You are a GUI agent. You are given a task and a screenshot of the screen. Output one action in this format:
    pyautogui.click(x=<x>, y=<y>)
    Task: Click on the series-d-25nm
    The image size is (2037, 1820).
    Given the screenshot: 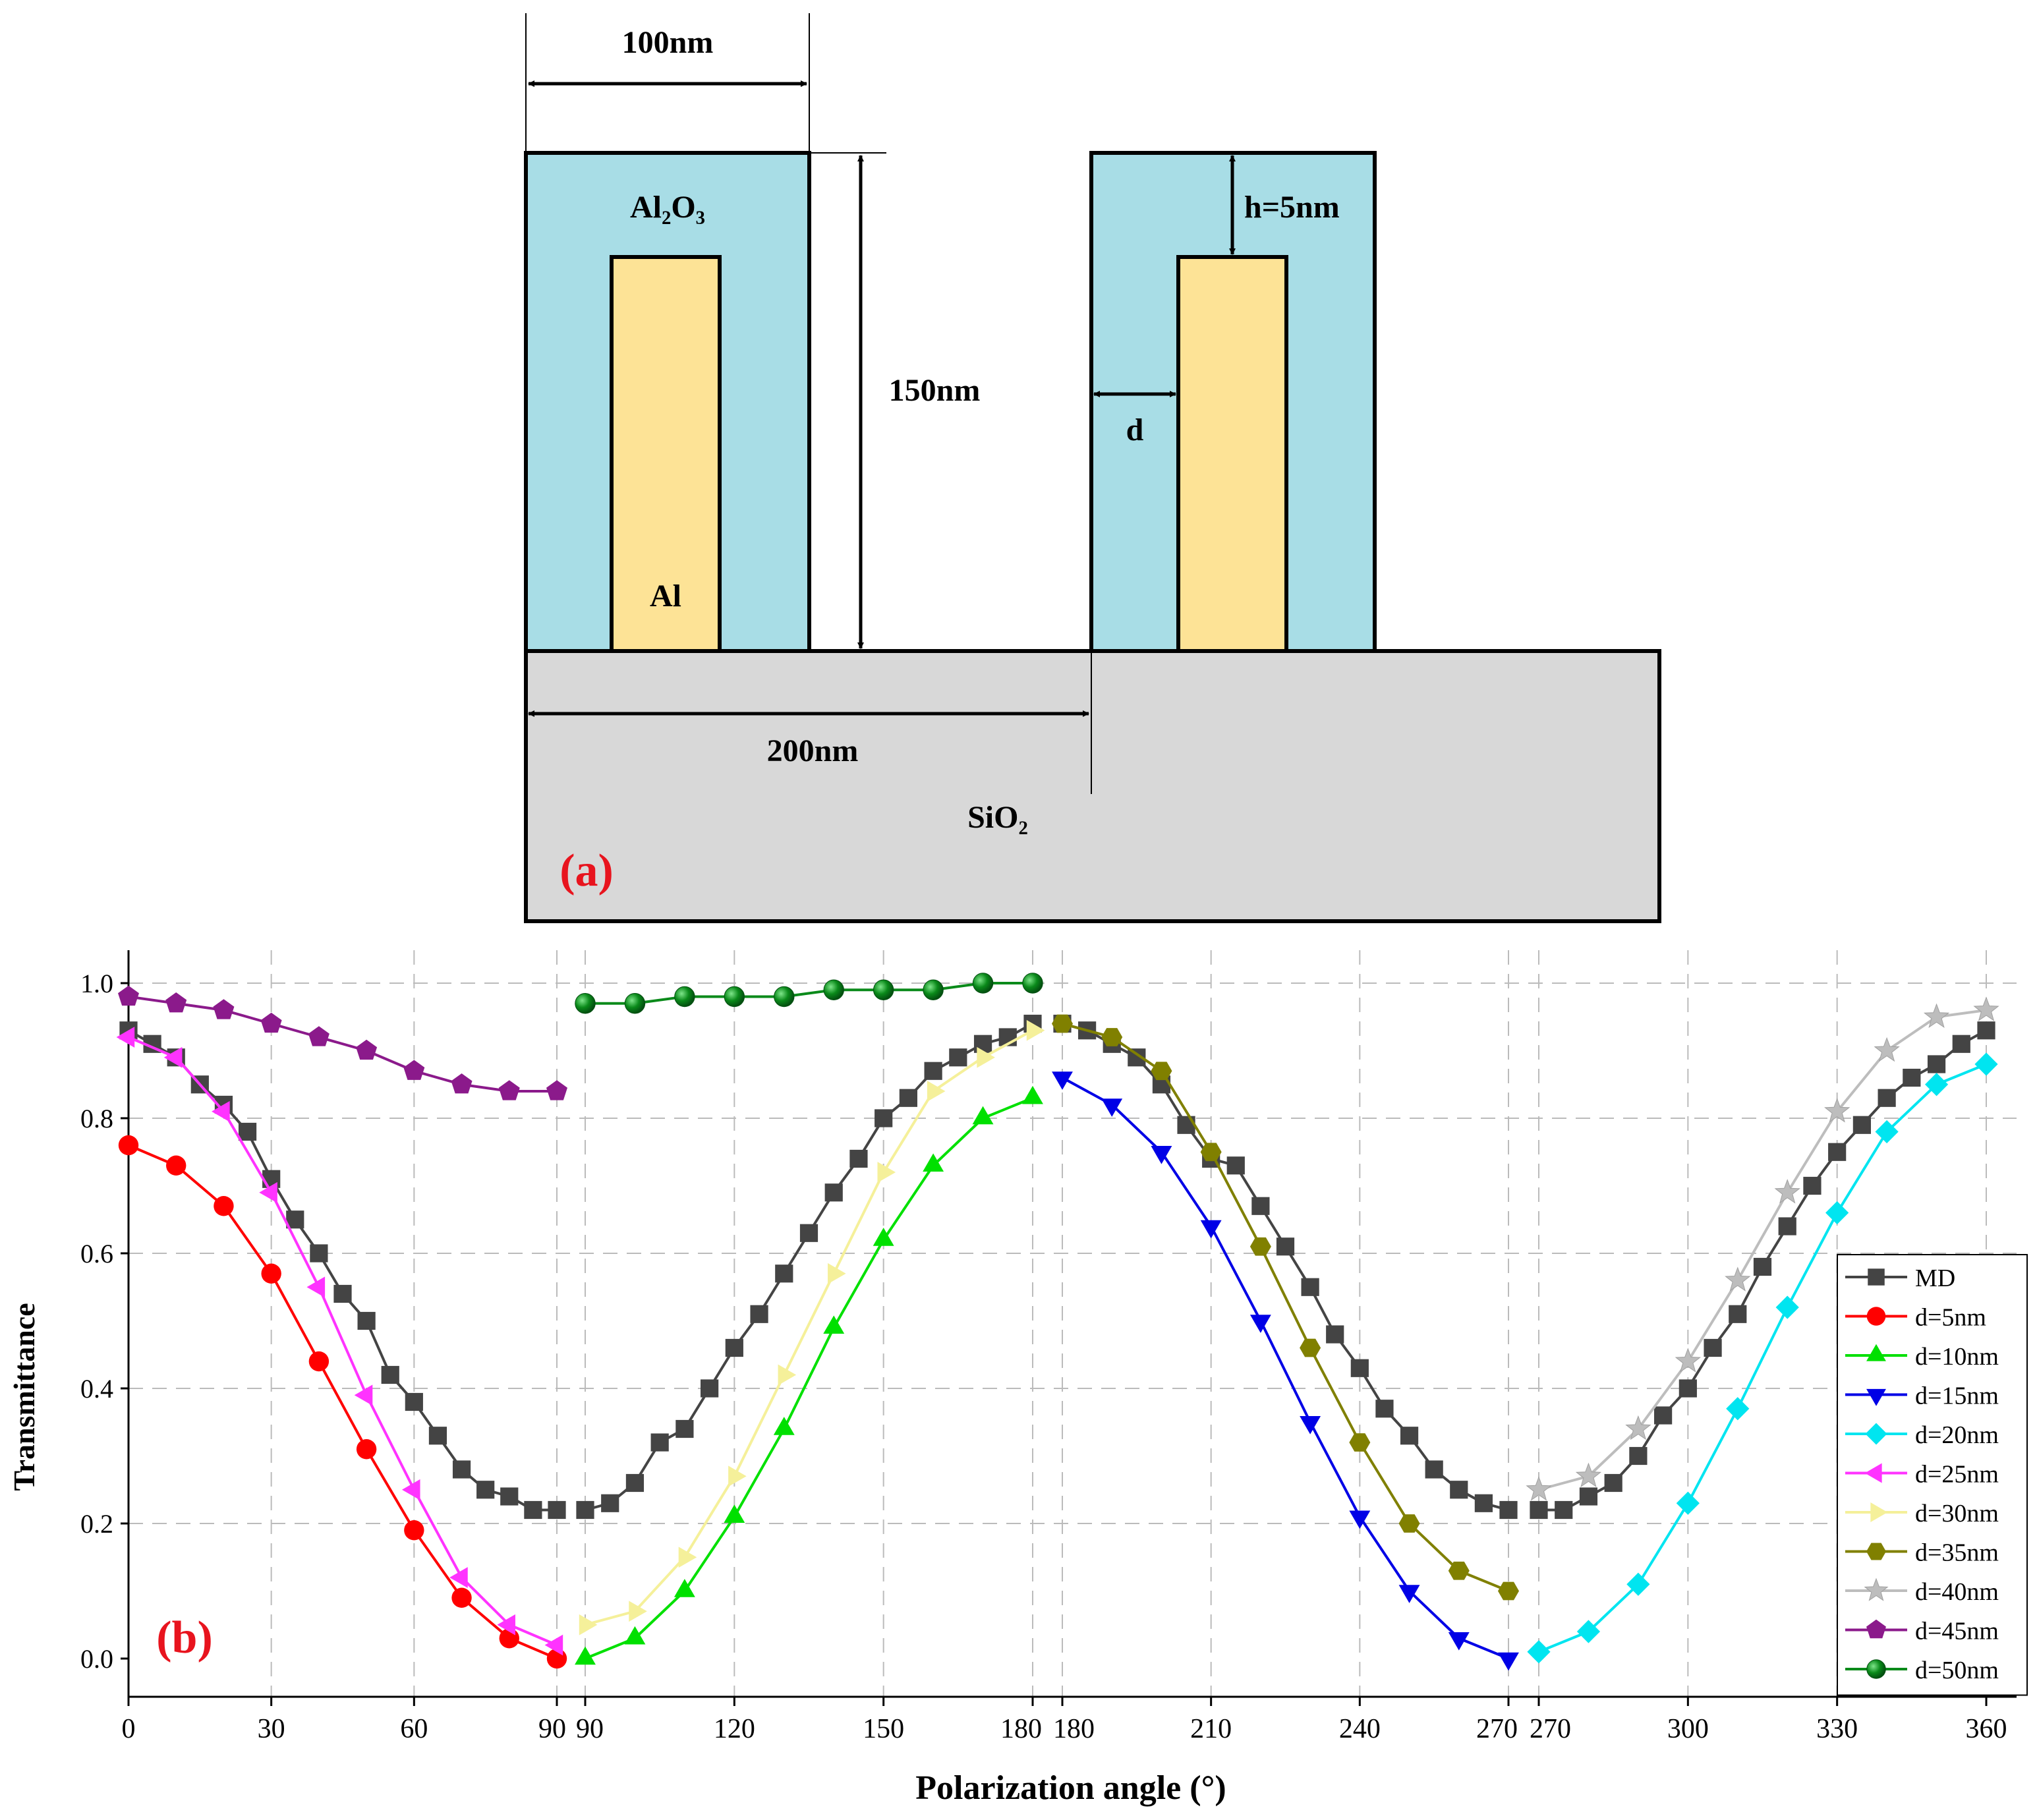 What is the action you would take?
    pyautogui.click(x=339, y=1341)
    